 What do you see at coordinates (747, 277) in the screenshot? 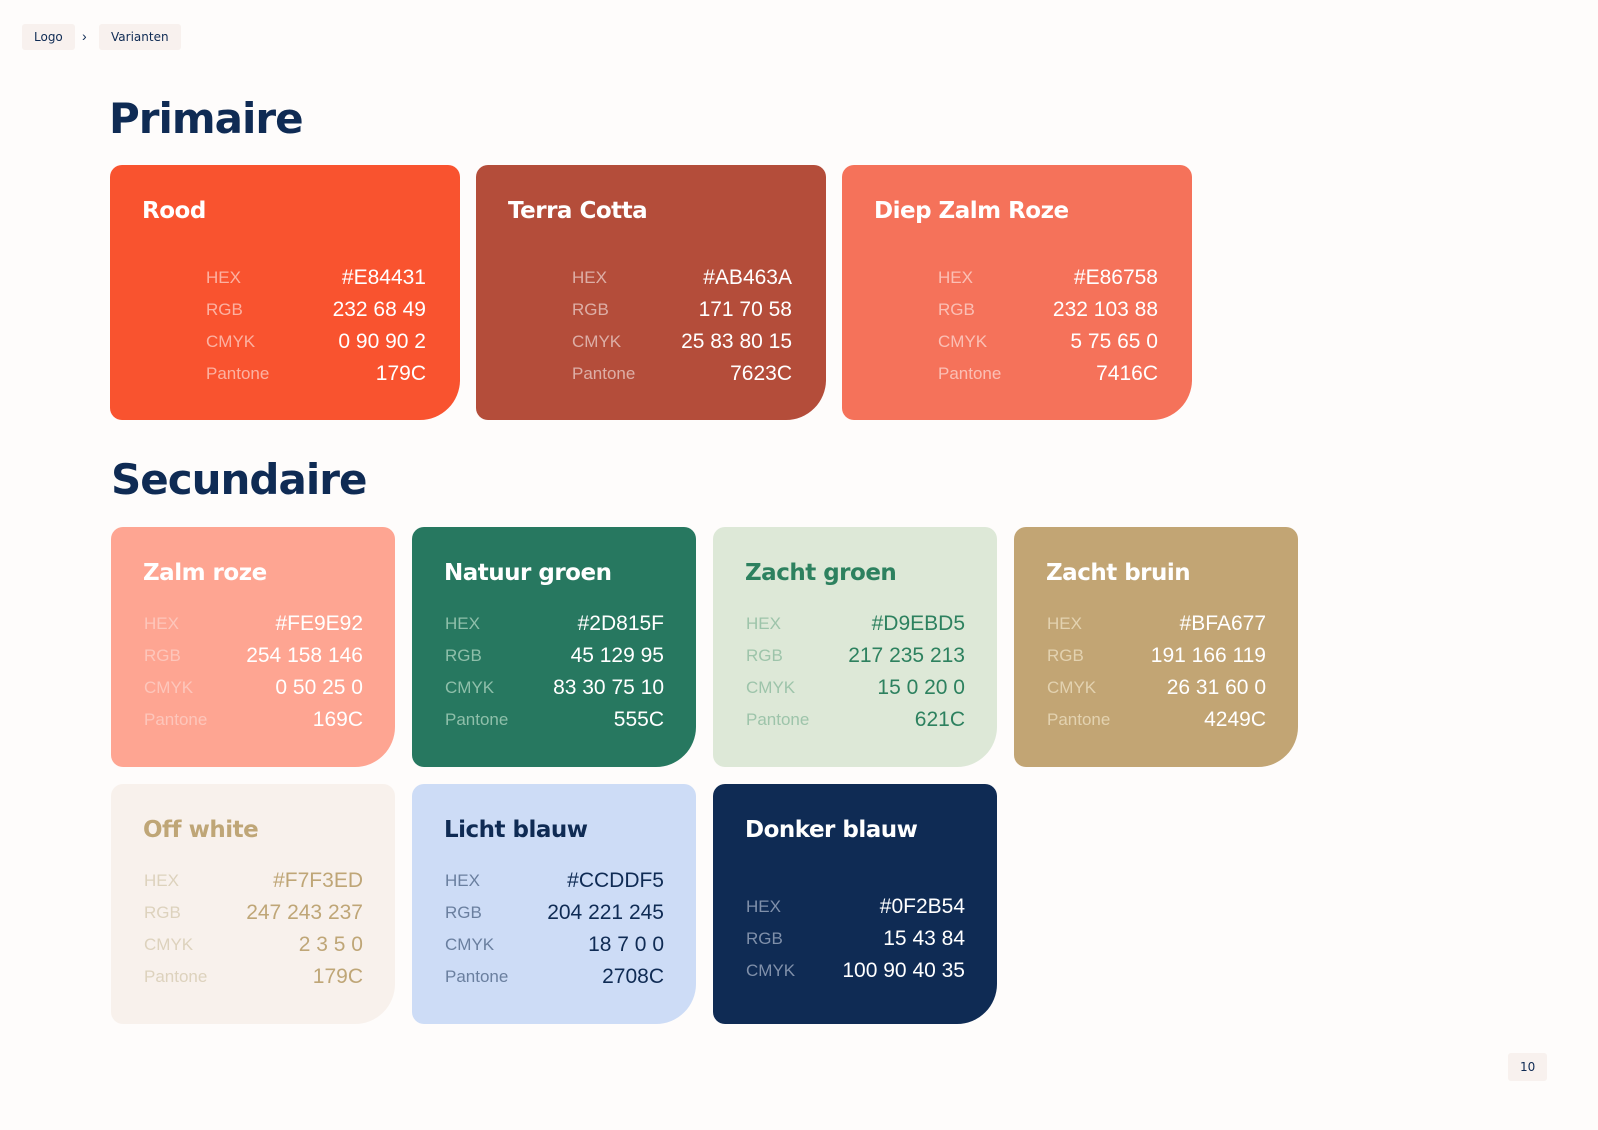
I see `spec-value: #AB463A` at bounding box center [747, 277].